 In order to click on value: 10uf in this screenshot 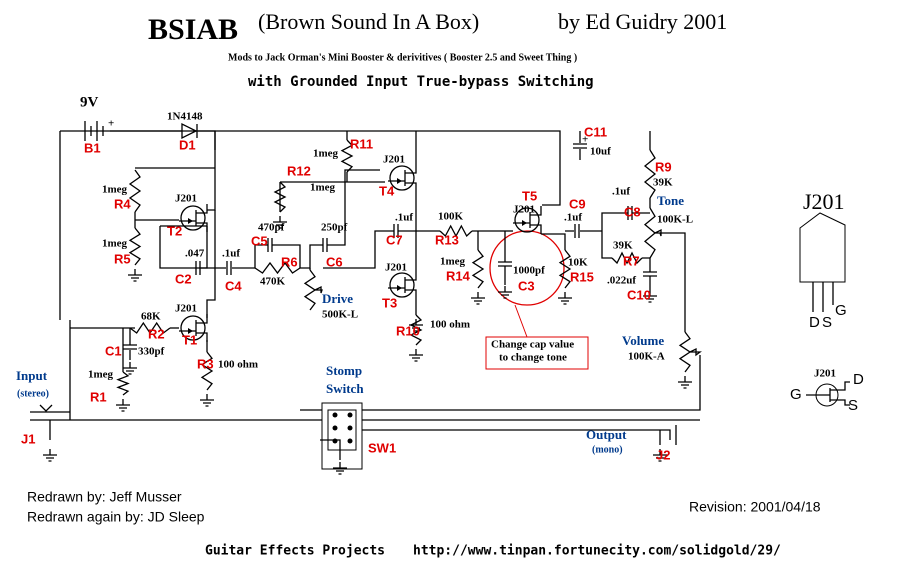, I will do `click(600, 152)`.